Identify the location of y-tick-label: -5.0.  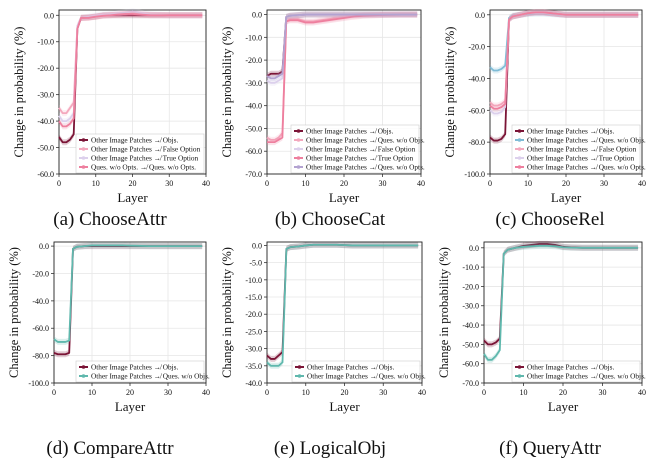
(255, 263).